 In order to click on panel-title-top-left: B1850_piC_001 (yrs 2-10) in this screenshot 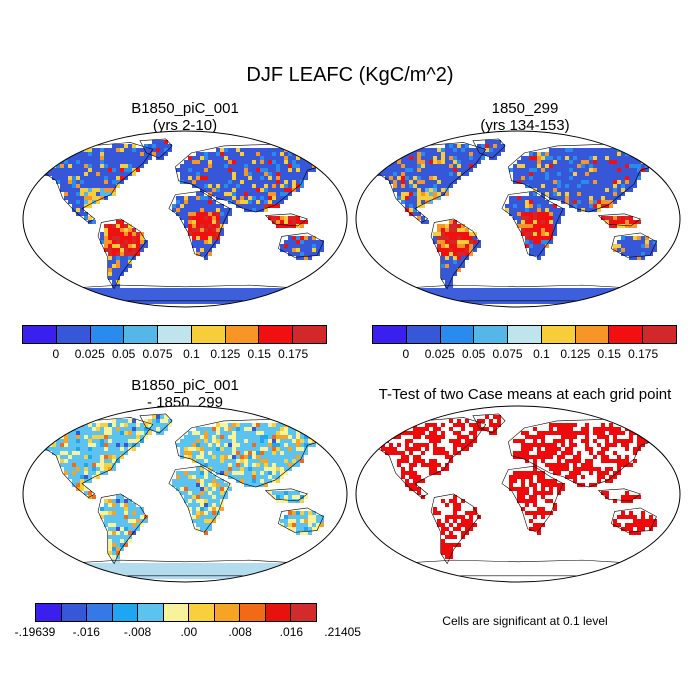, I will do `click(185, 117)`.